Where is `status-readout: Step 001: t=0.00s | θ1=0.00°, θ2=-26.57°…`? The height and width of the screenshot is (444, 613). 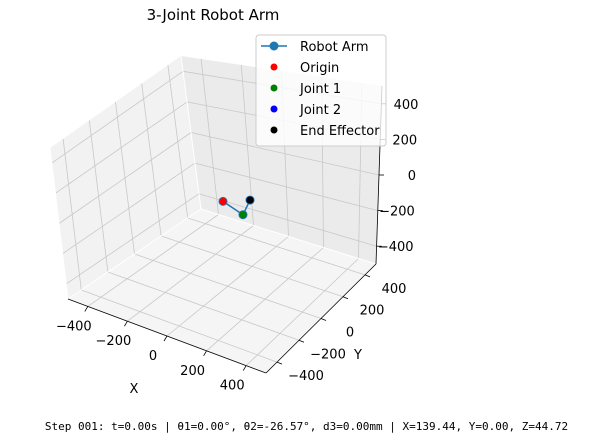 status-readout: Step 001: t=0.00s | θ1=0.00°, θ2=-26.57°… is located at coordinates (306, 426).